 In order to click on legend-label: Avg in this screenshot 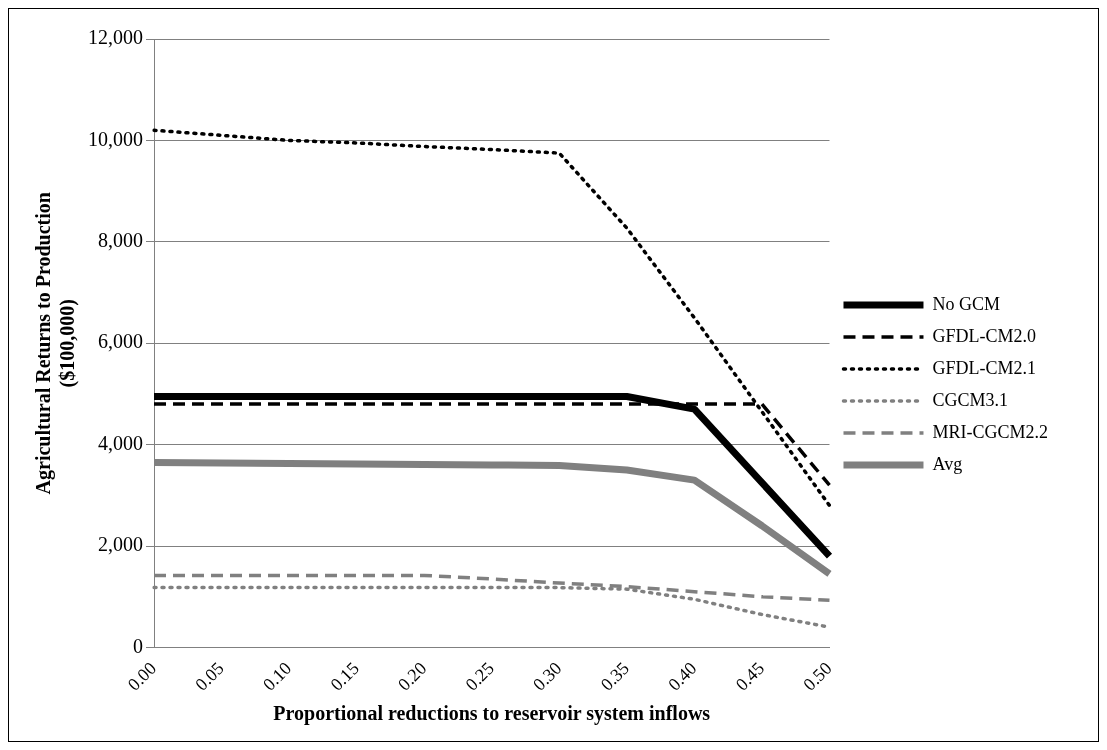, I will do `click(947, 463)`.